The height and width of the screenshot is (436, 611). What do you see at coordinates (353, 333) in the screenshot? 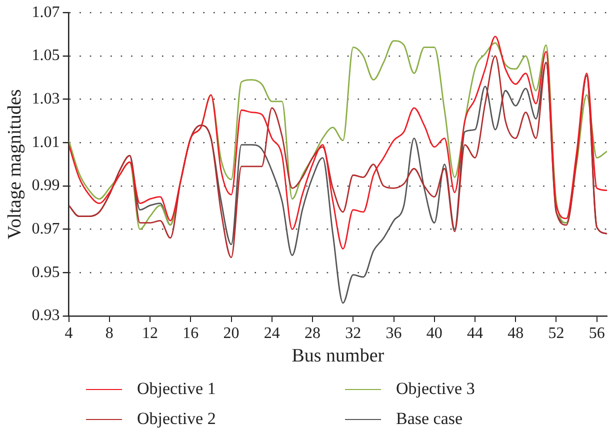
I see `x-tick-label: 32` at bounding box center [353, 333].